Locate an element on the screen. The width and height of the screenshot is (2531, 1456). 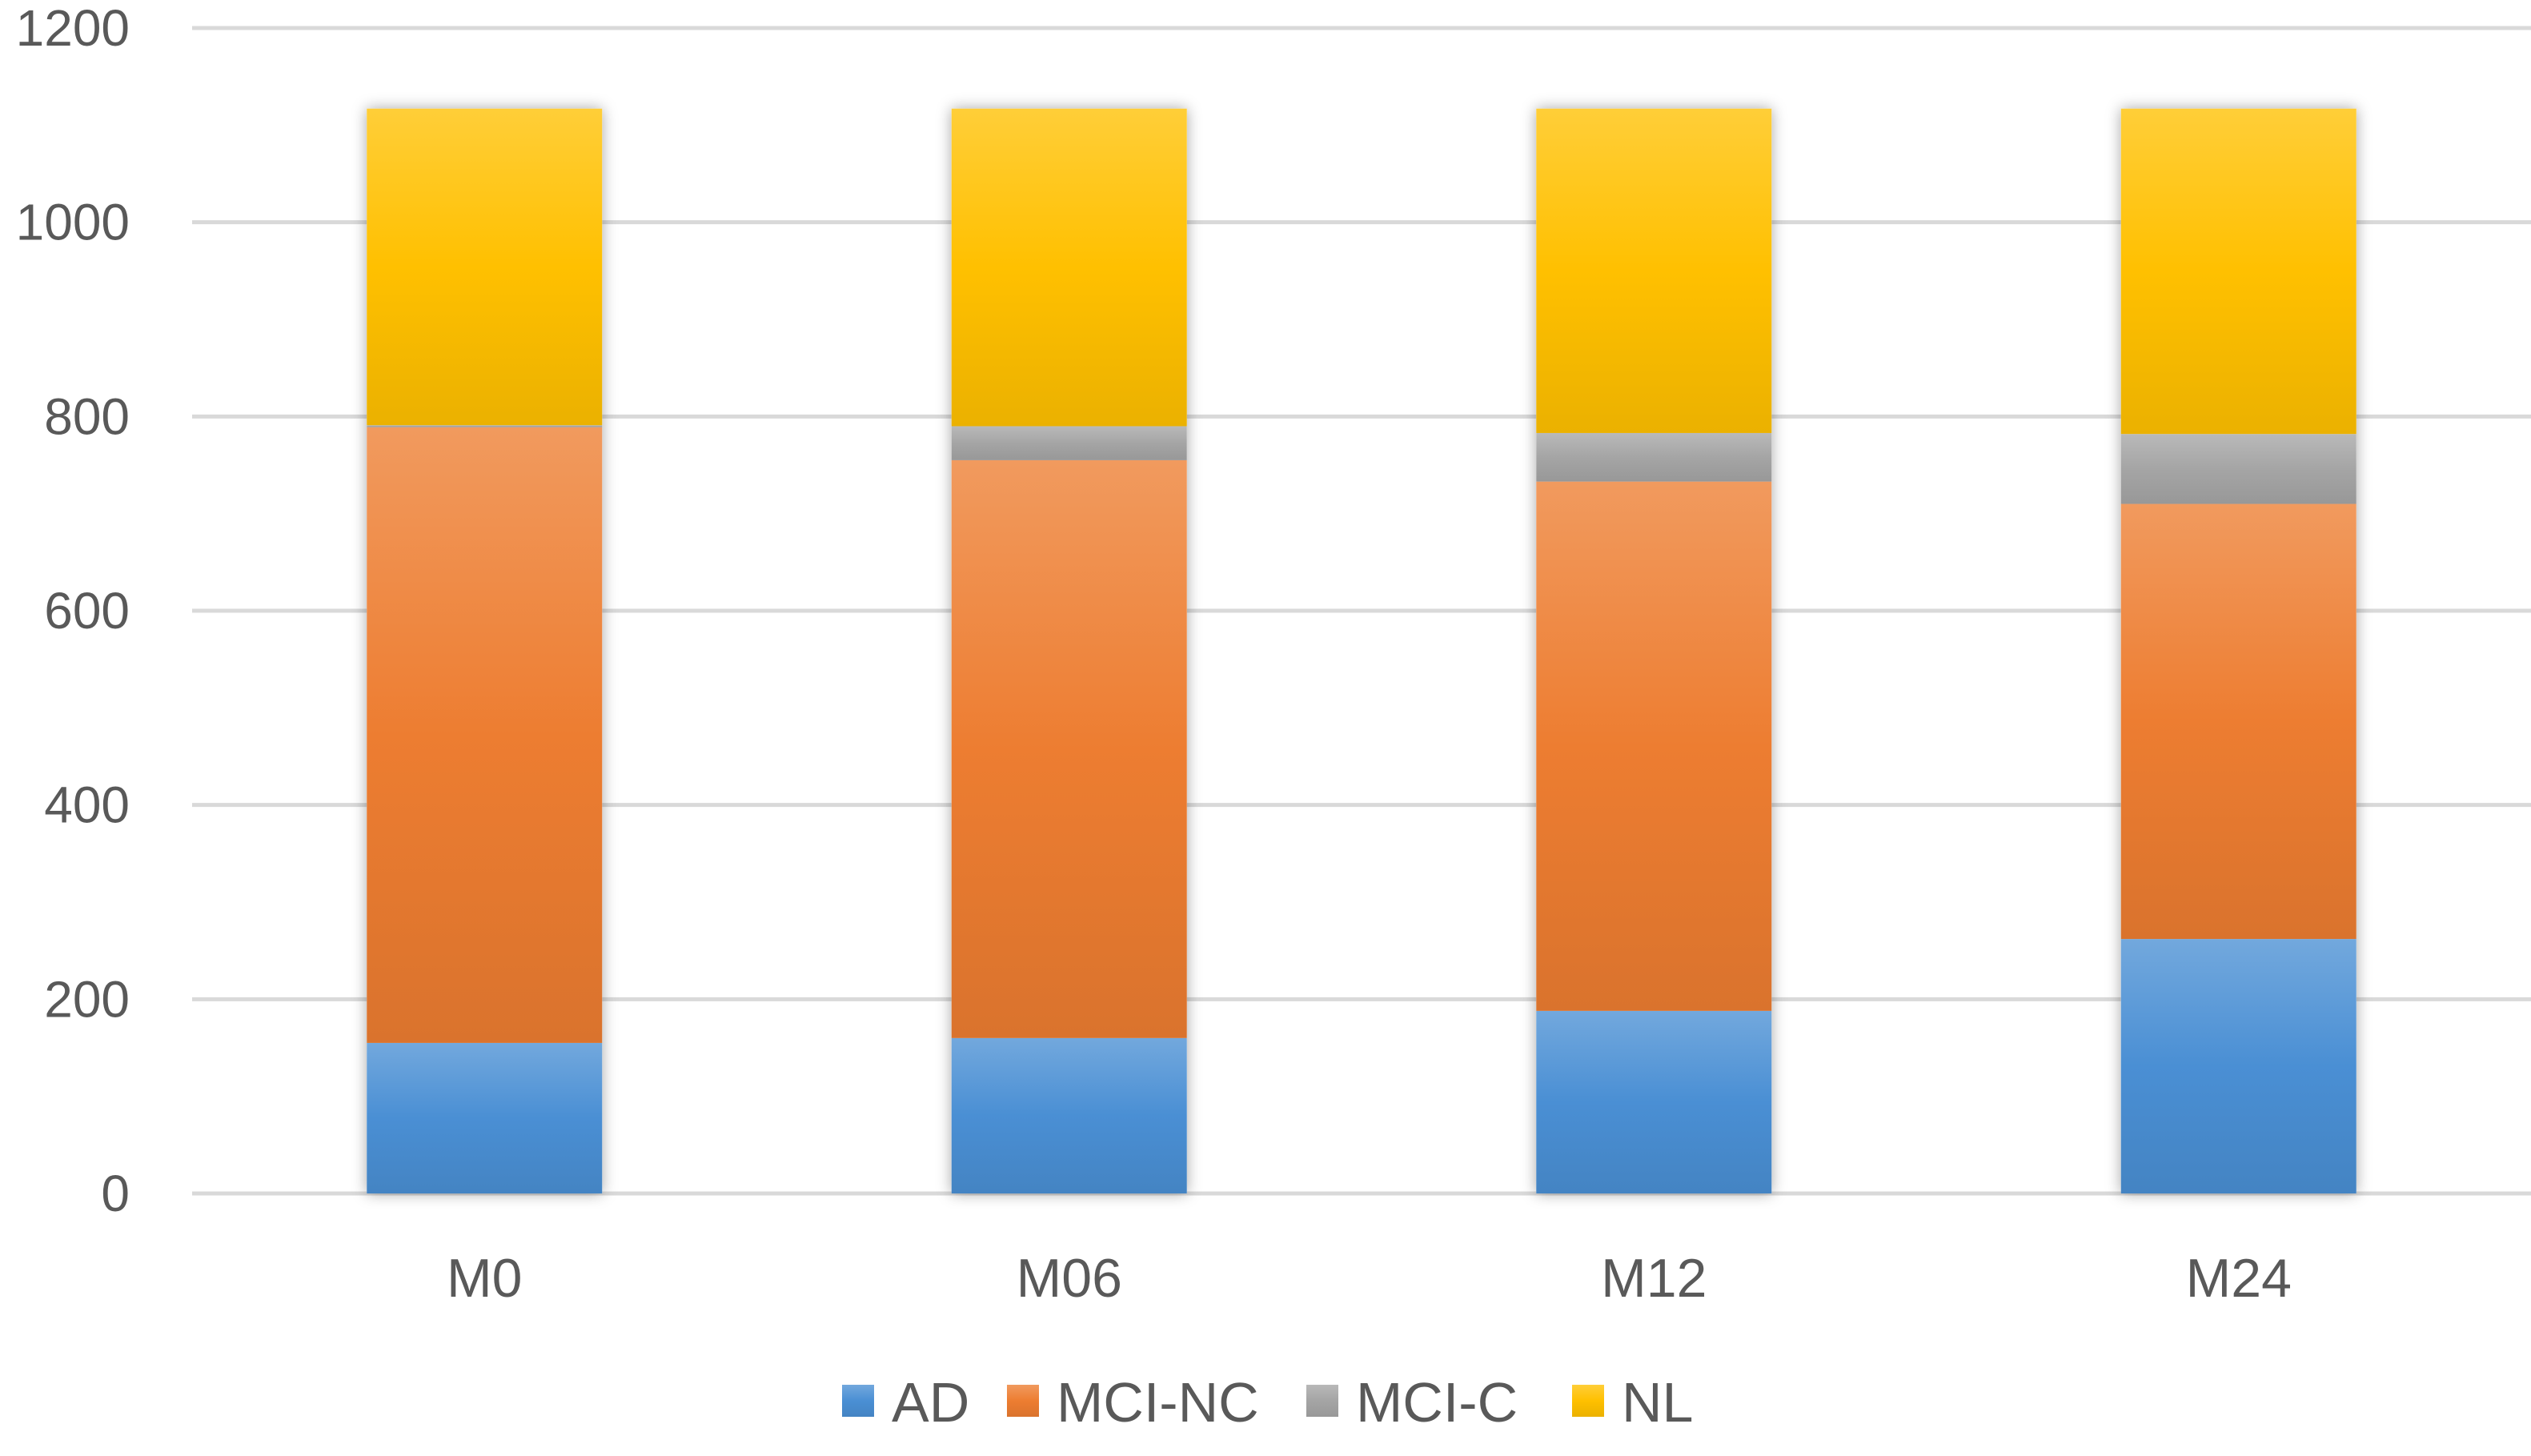
legend-label: MCI-C is located at coordinates (1437, 1402).